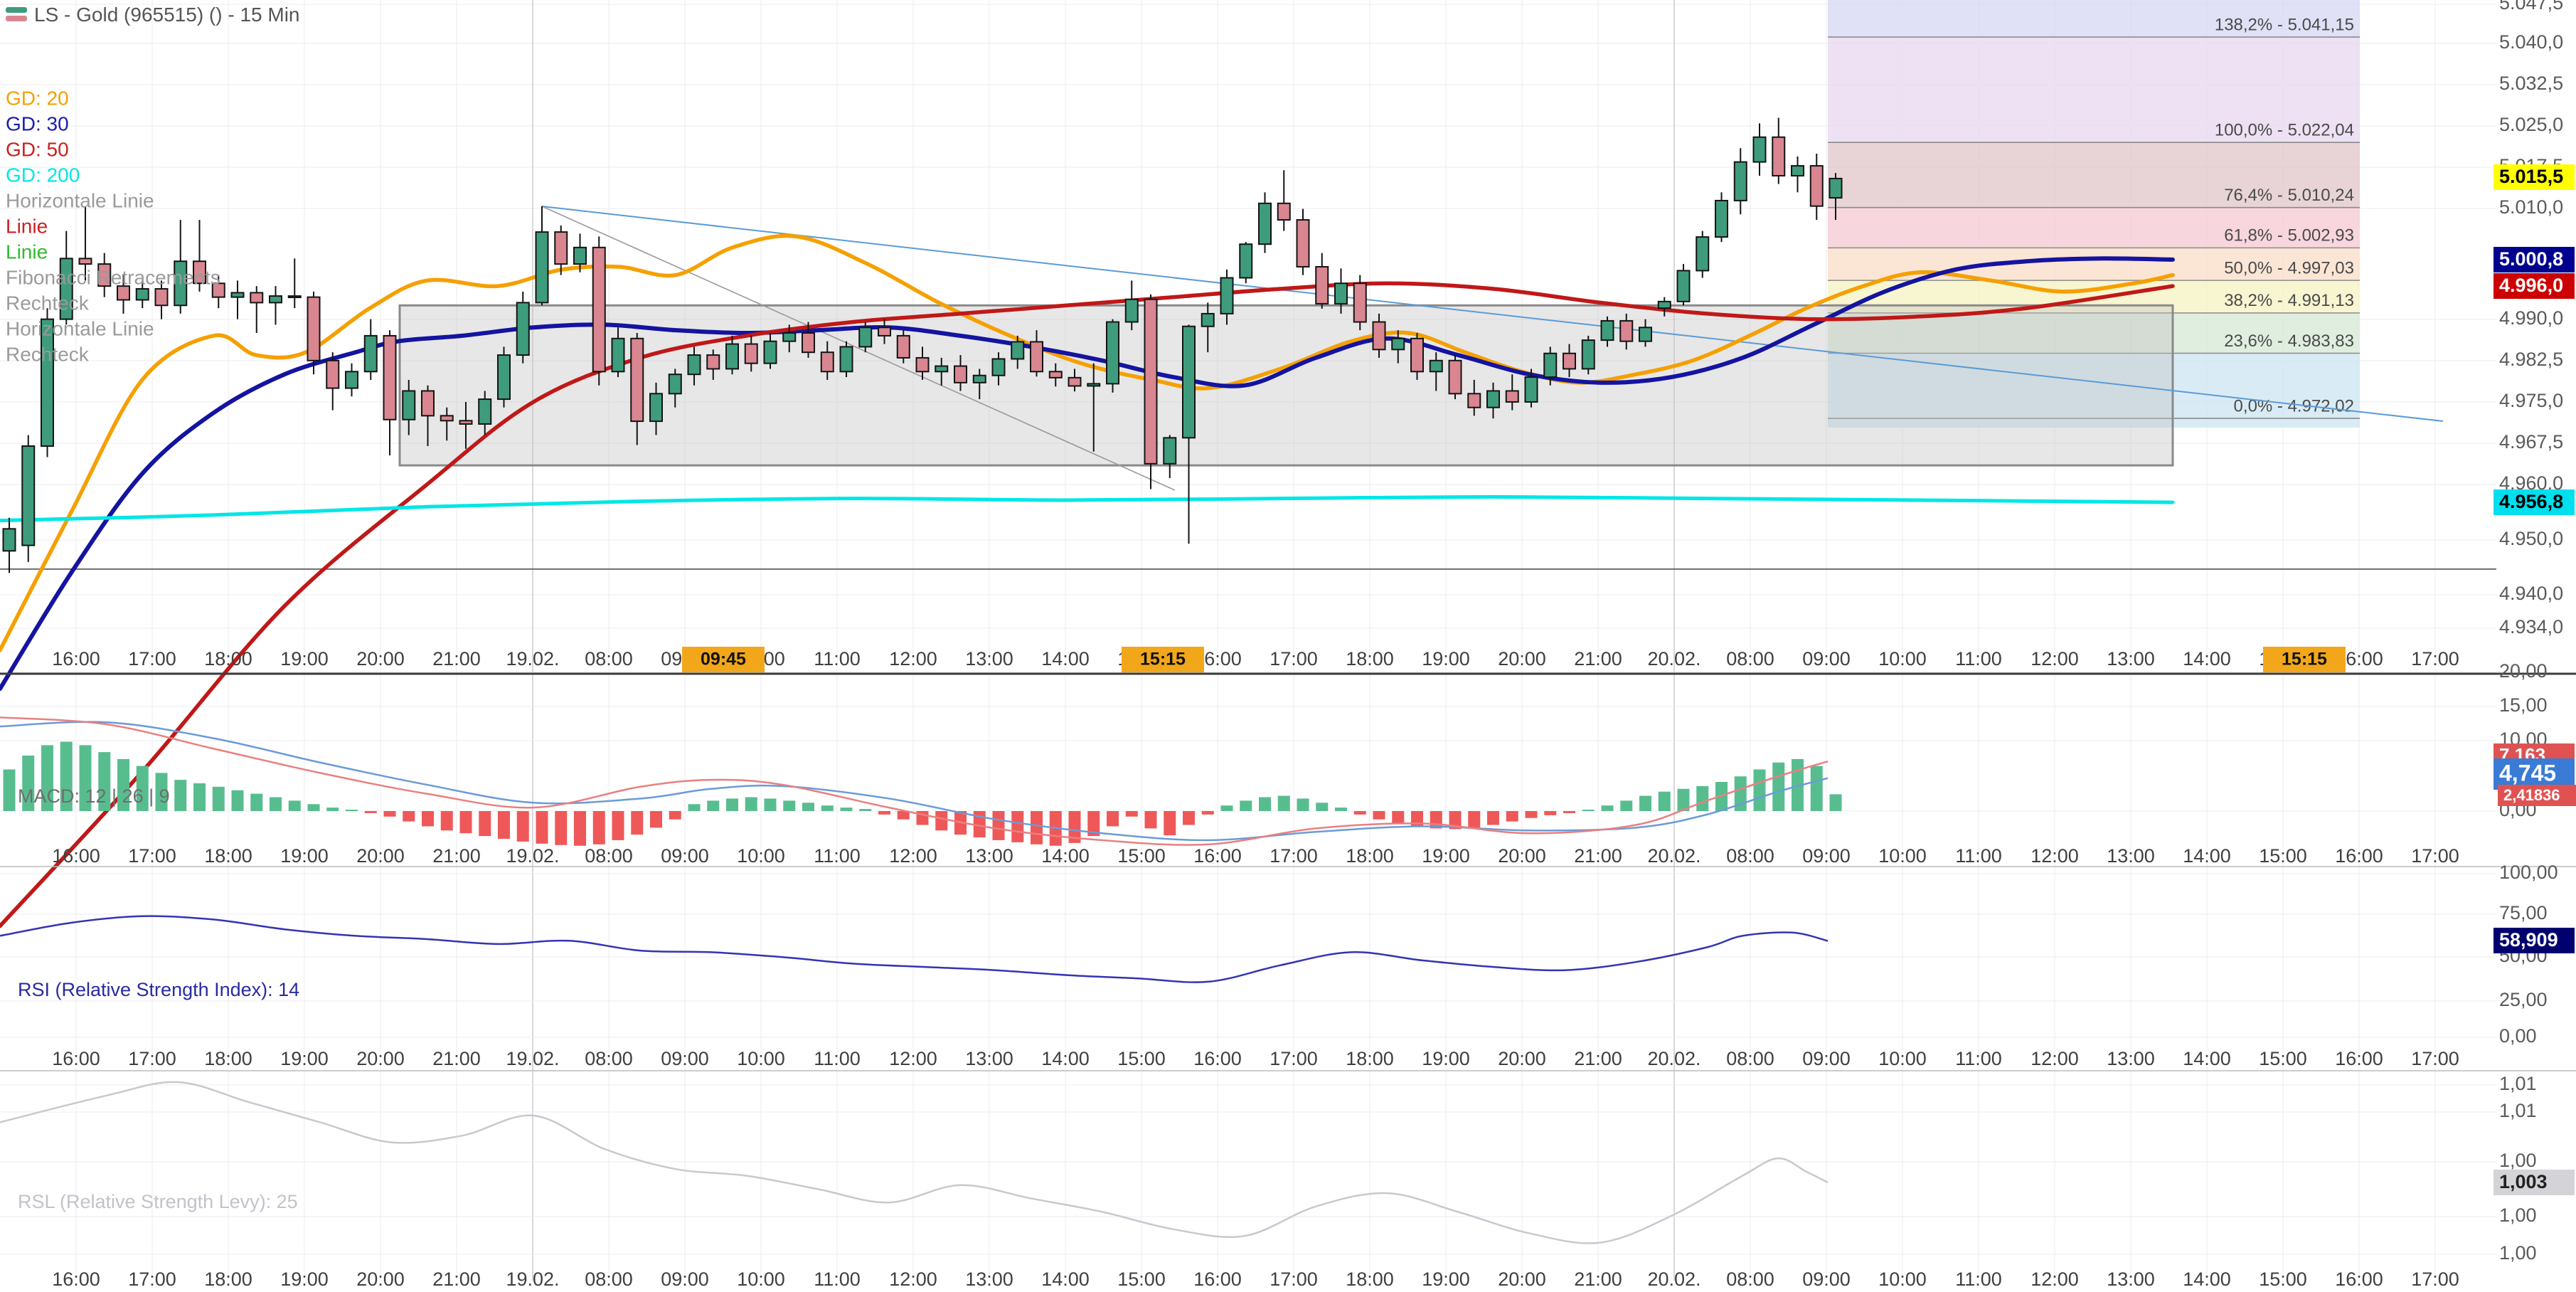  I want to click on blue-descending-line, so click(1492, 314).